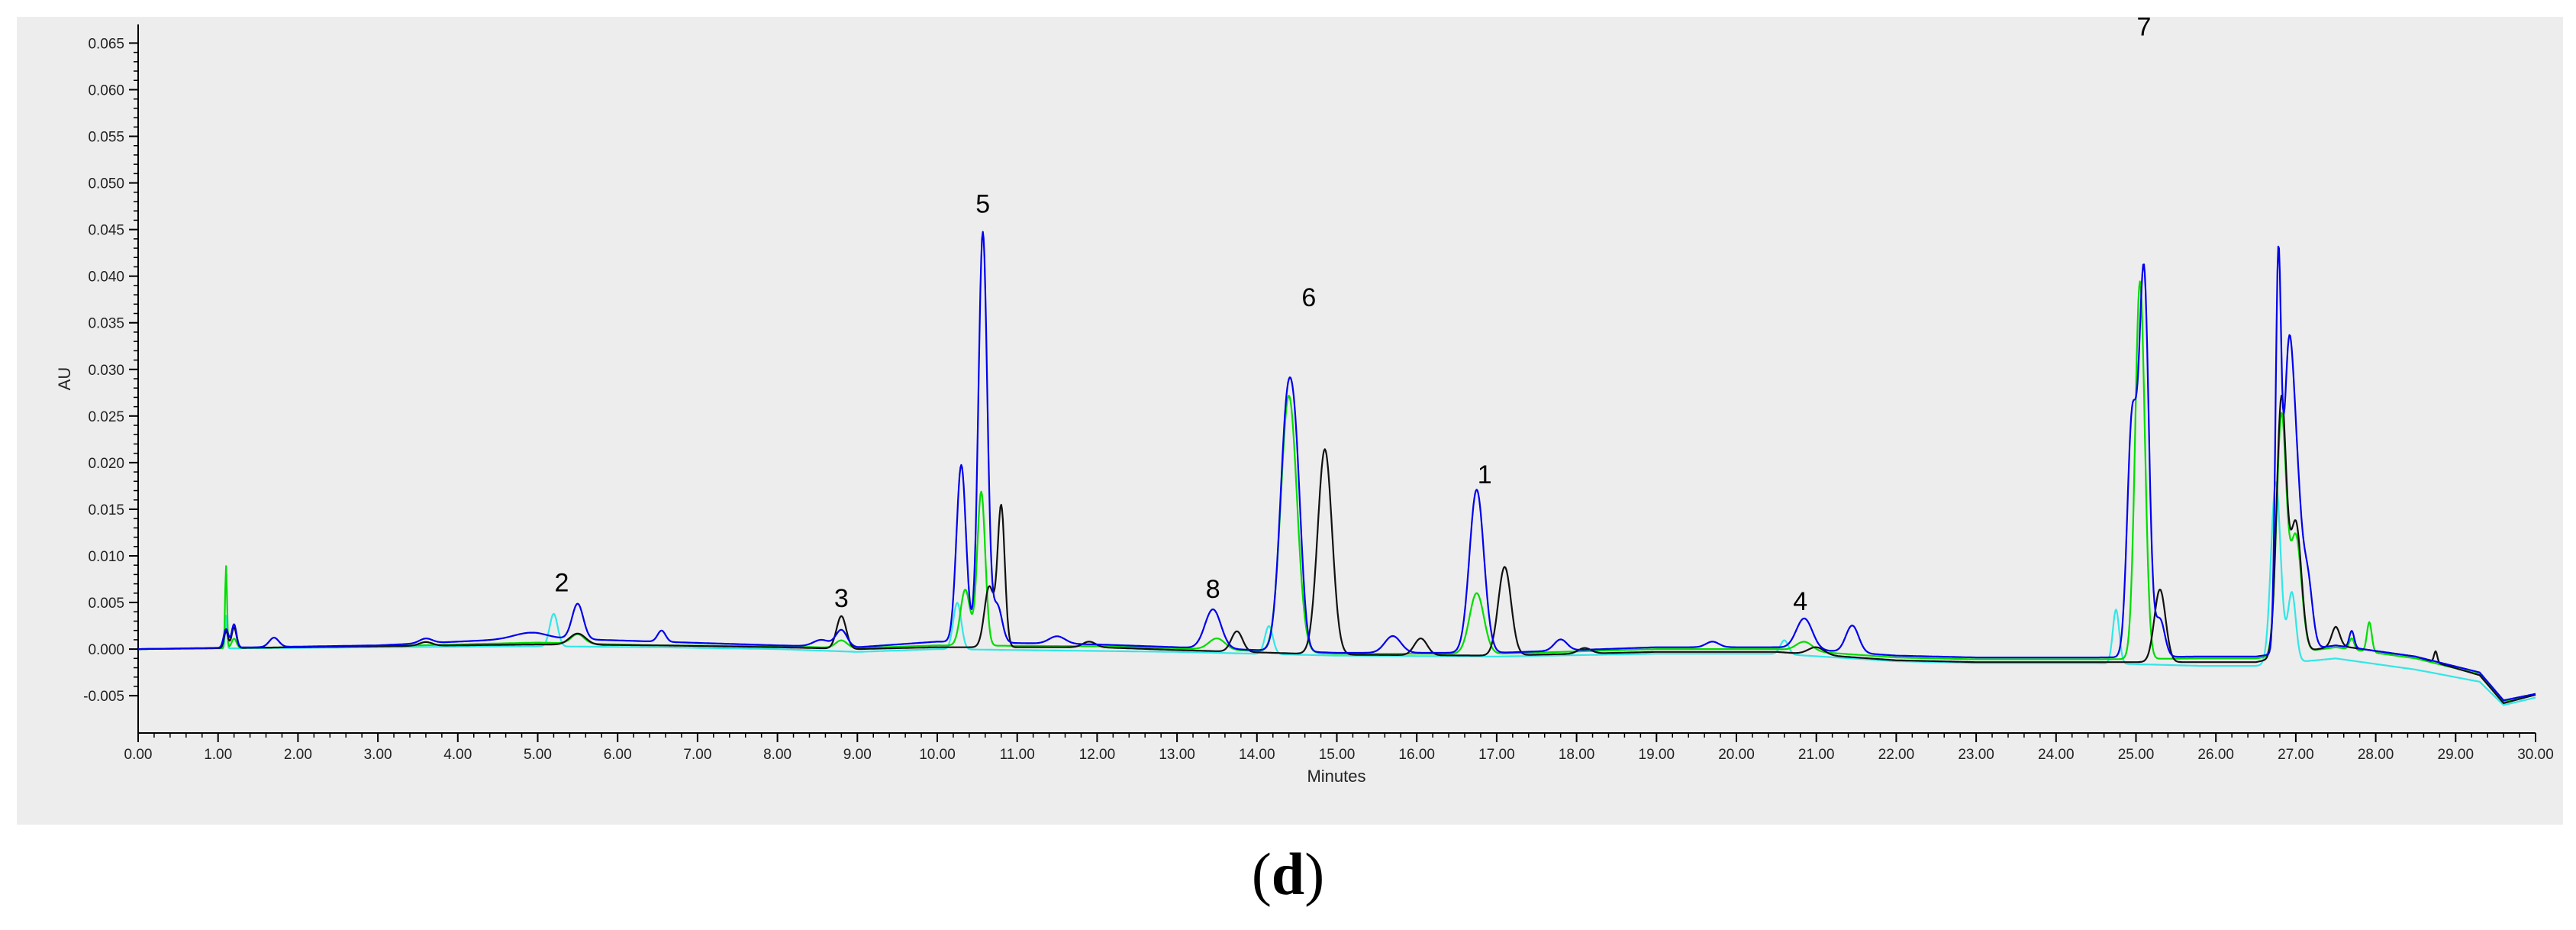 Image resolution: width=2576 pixels, height=930 pixels. I want to click on x-tick-label: 9.00, so click(858, 755).